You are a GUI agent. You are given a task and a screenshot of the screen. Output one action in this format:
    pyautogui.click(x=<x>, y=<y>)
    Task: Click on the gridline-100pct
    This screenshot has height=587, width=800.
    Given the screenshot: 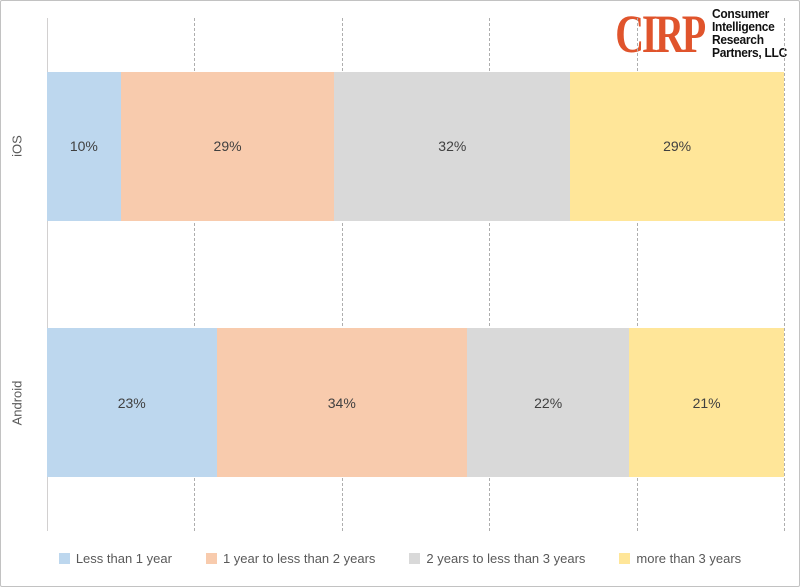 What is the action you would take?
    pyautogui.click(x=784, y=274)
    